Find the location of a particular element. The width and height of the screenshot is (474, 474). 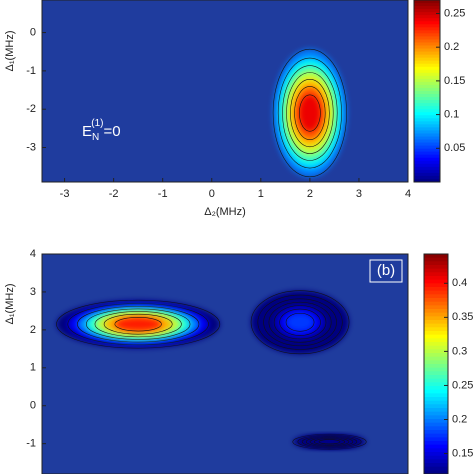

y-tick-label: 2 is located at coordinates (33, 330).